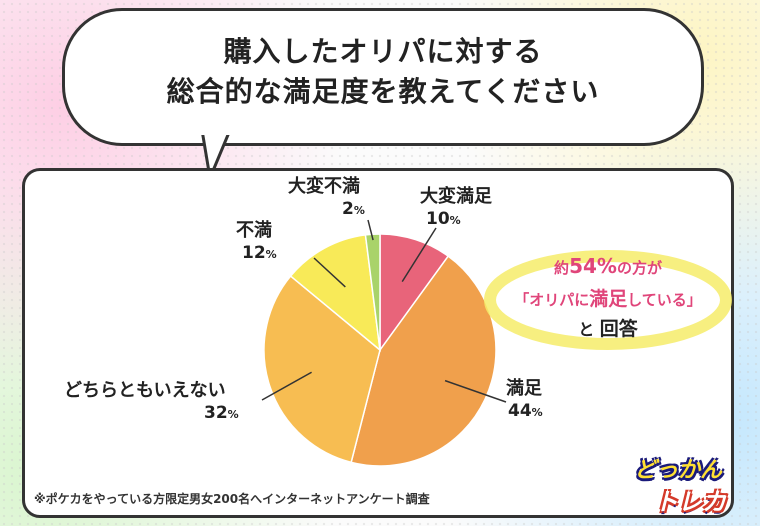 This screenshot has width=760, height=526. I want to click on brand-logo: どっかん トレカ, so click(686, 485).